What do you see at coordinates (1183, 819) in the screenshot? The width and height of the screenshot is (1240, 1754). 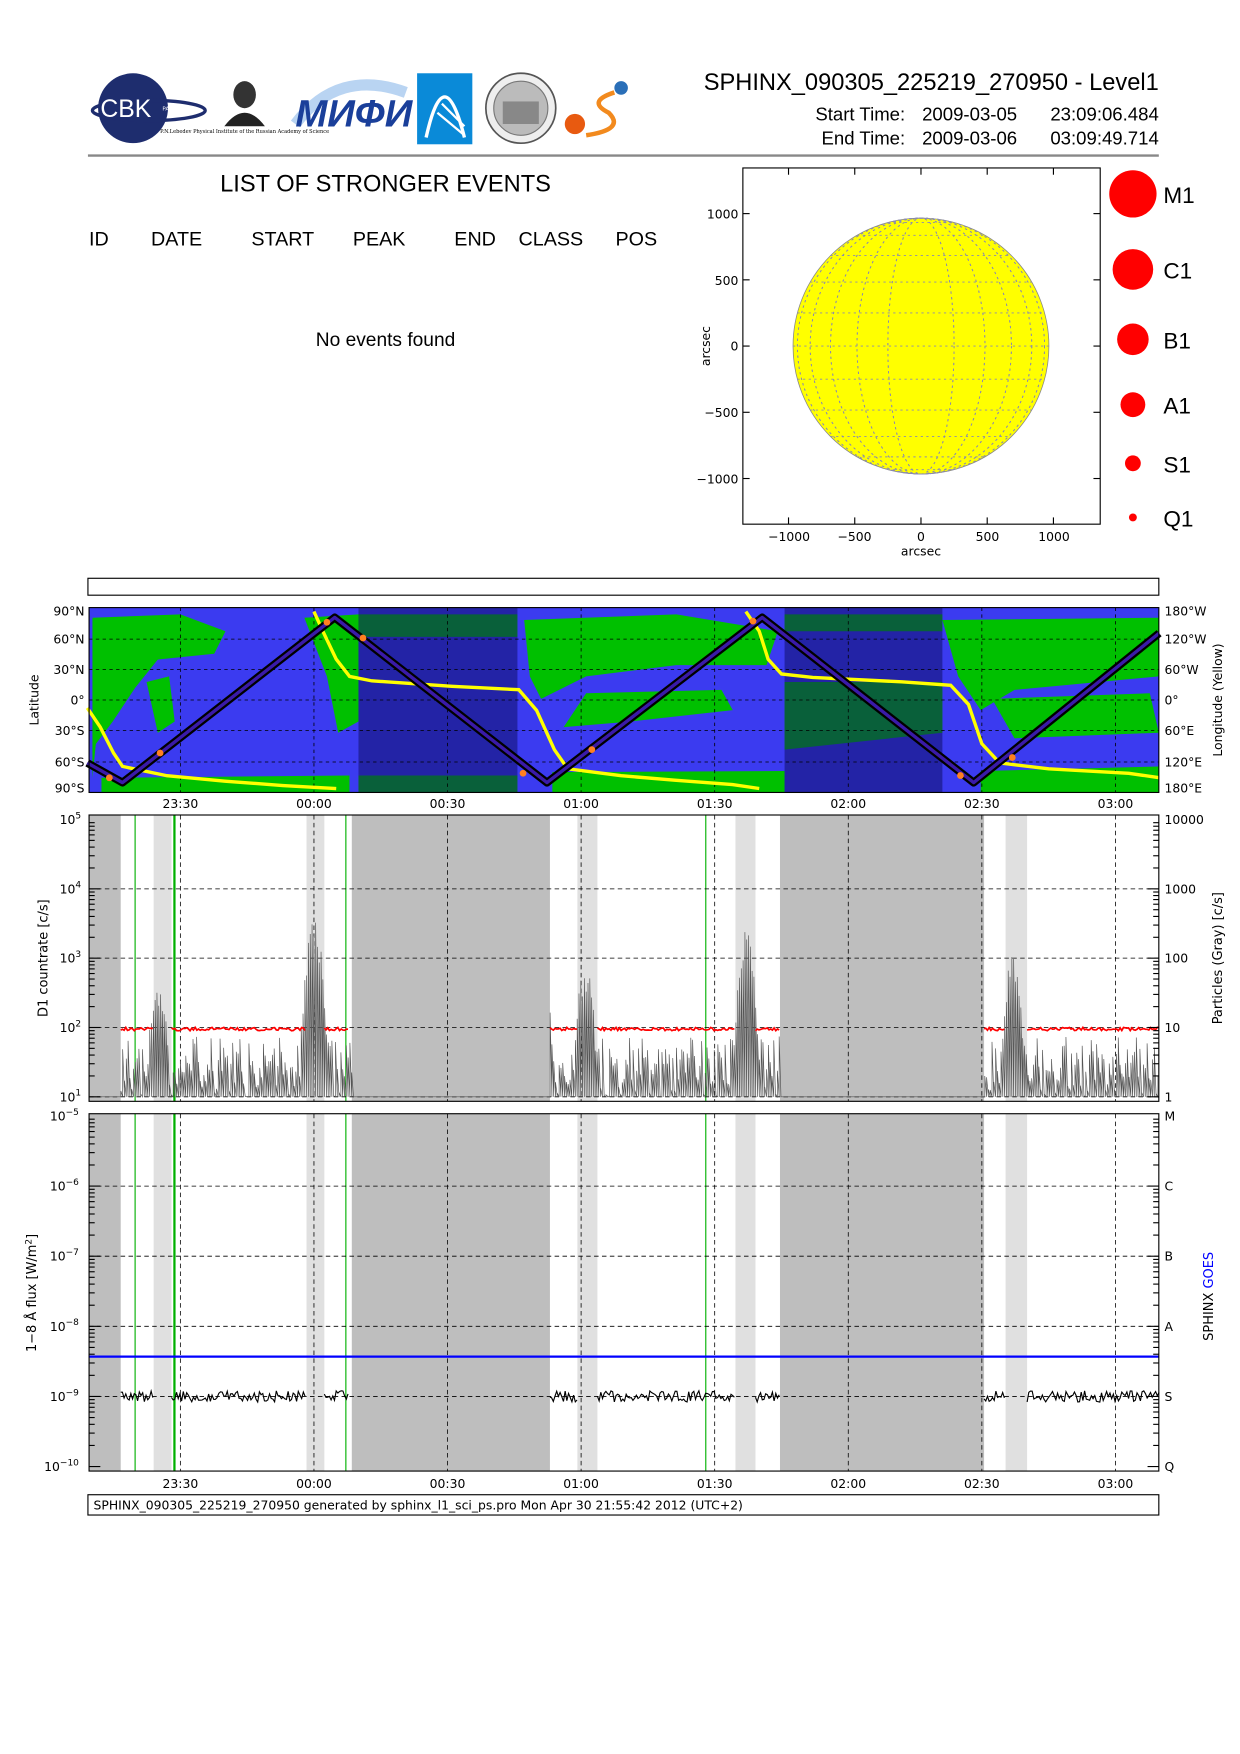 I see `count-ytick-right: 10000` at bounding box center [1183, 819].